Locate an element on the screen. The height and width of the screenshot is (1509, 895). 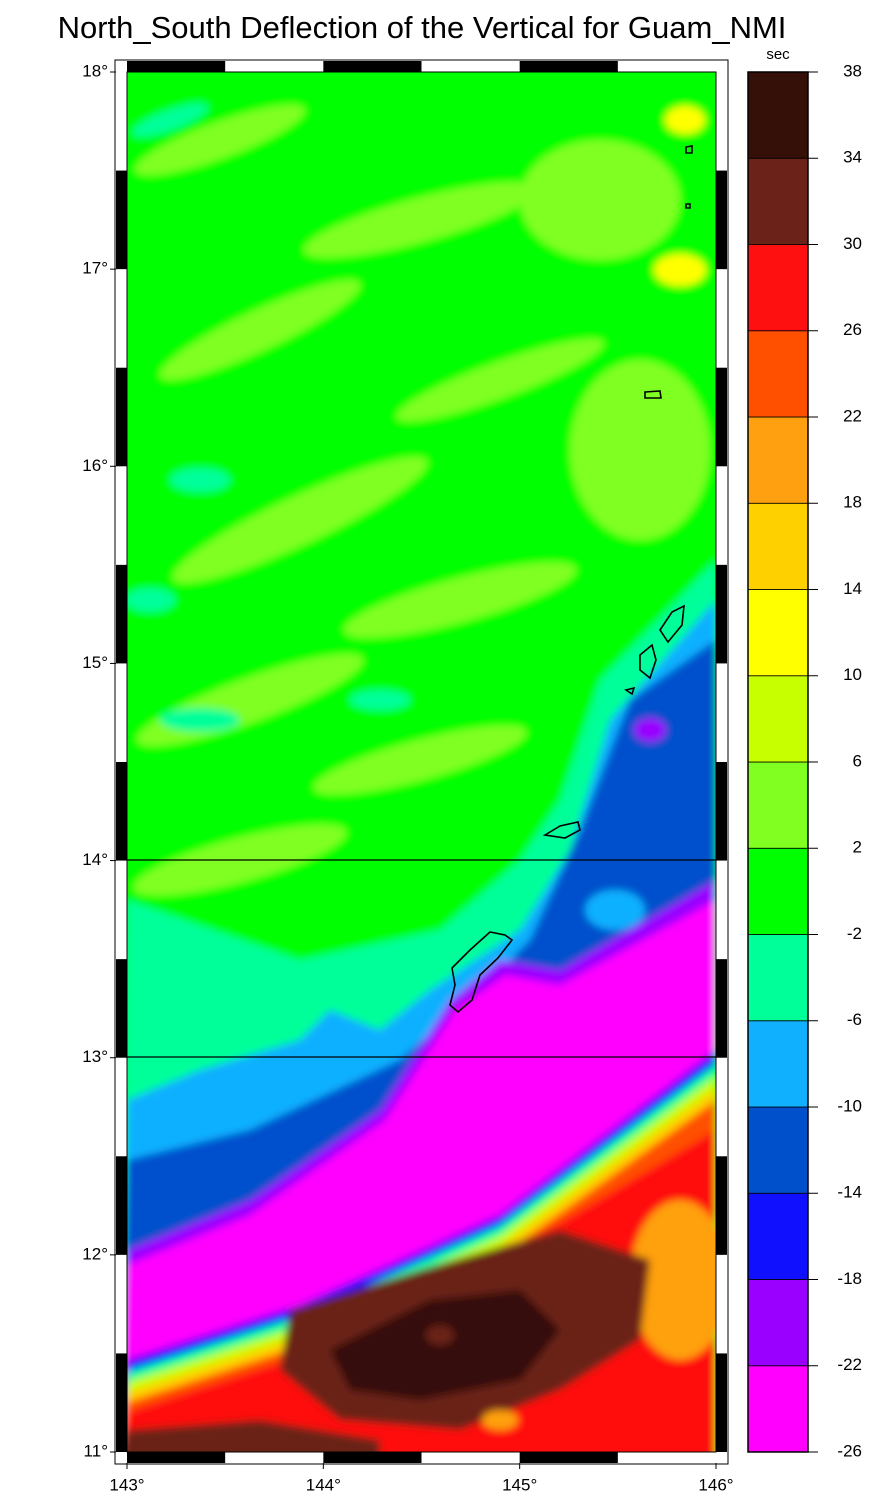
colorbar-tick-label: -18 is located at coordinates (849, 1278).